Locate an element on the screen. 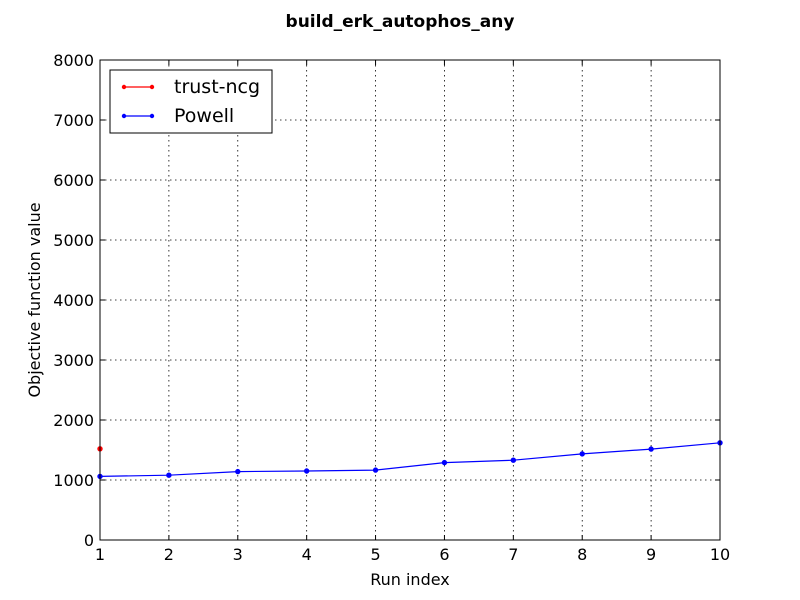 The width and height of the screenshot is (800, 600). y-tick-label: 3000 is located at coordinates (73, 360).